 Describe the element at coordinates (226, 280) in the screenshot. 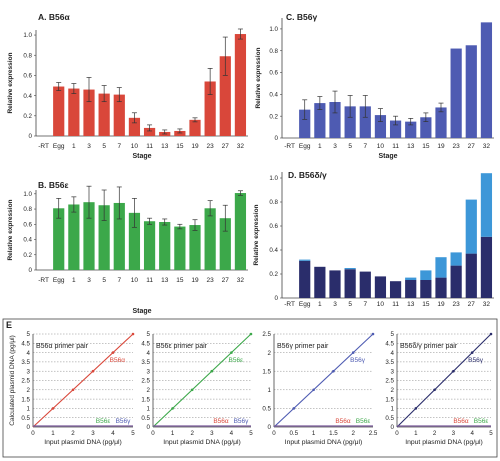

I see `x-tick-label: 27` at that location.